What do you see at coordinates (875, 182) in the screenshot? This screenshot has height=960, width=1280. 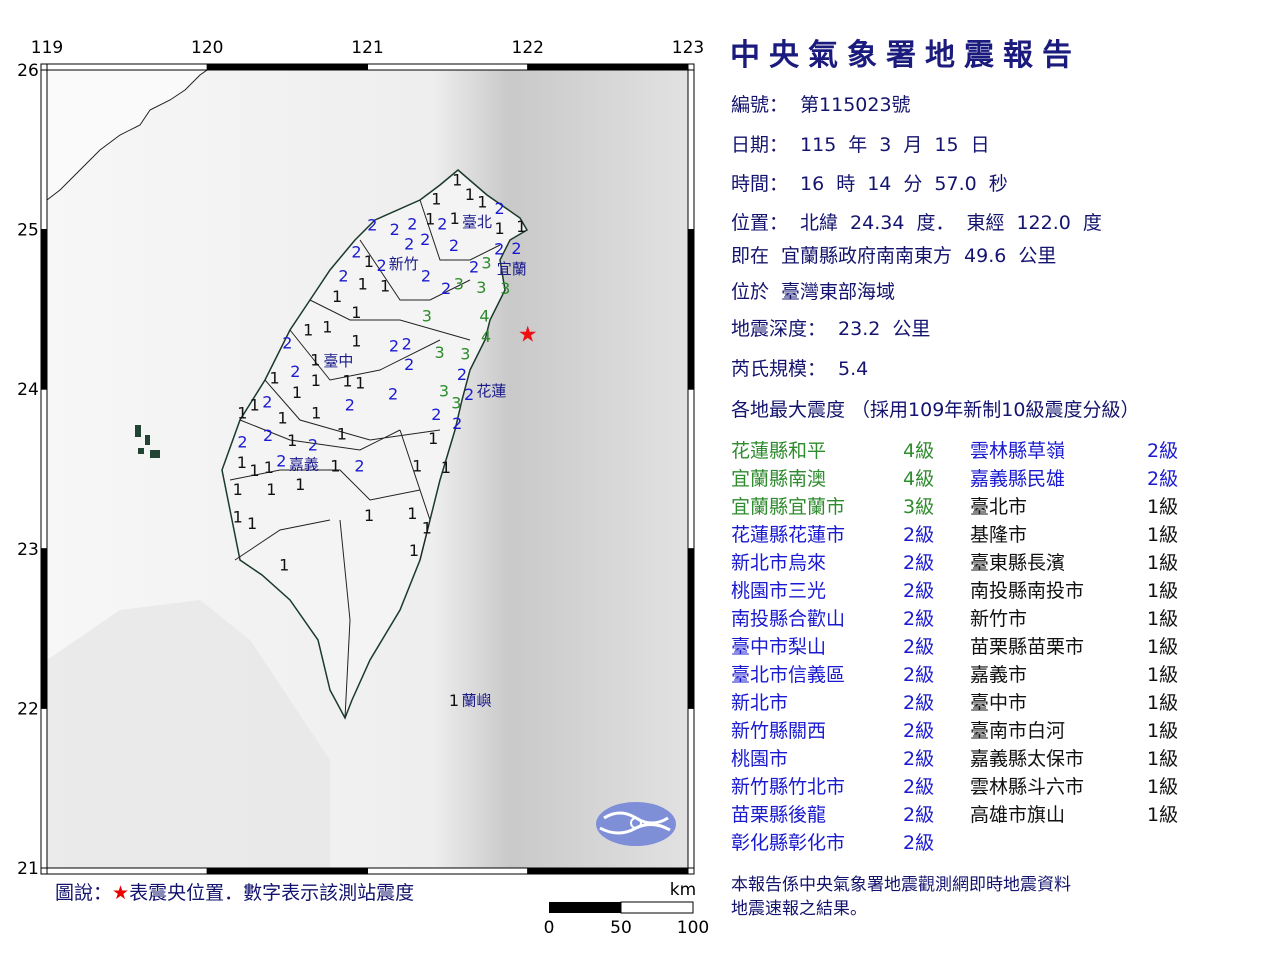 I see `report-time: 時間： 16 時 14 分 57.0 秒` at bounding box center [875, 182].